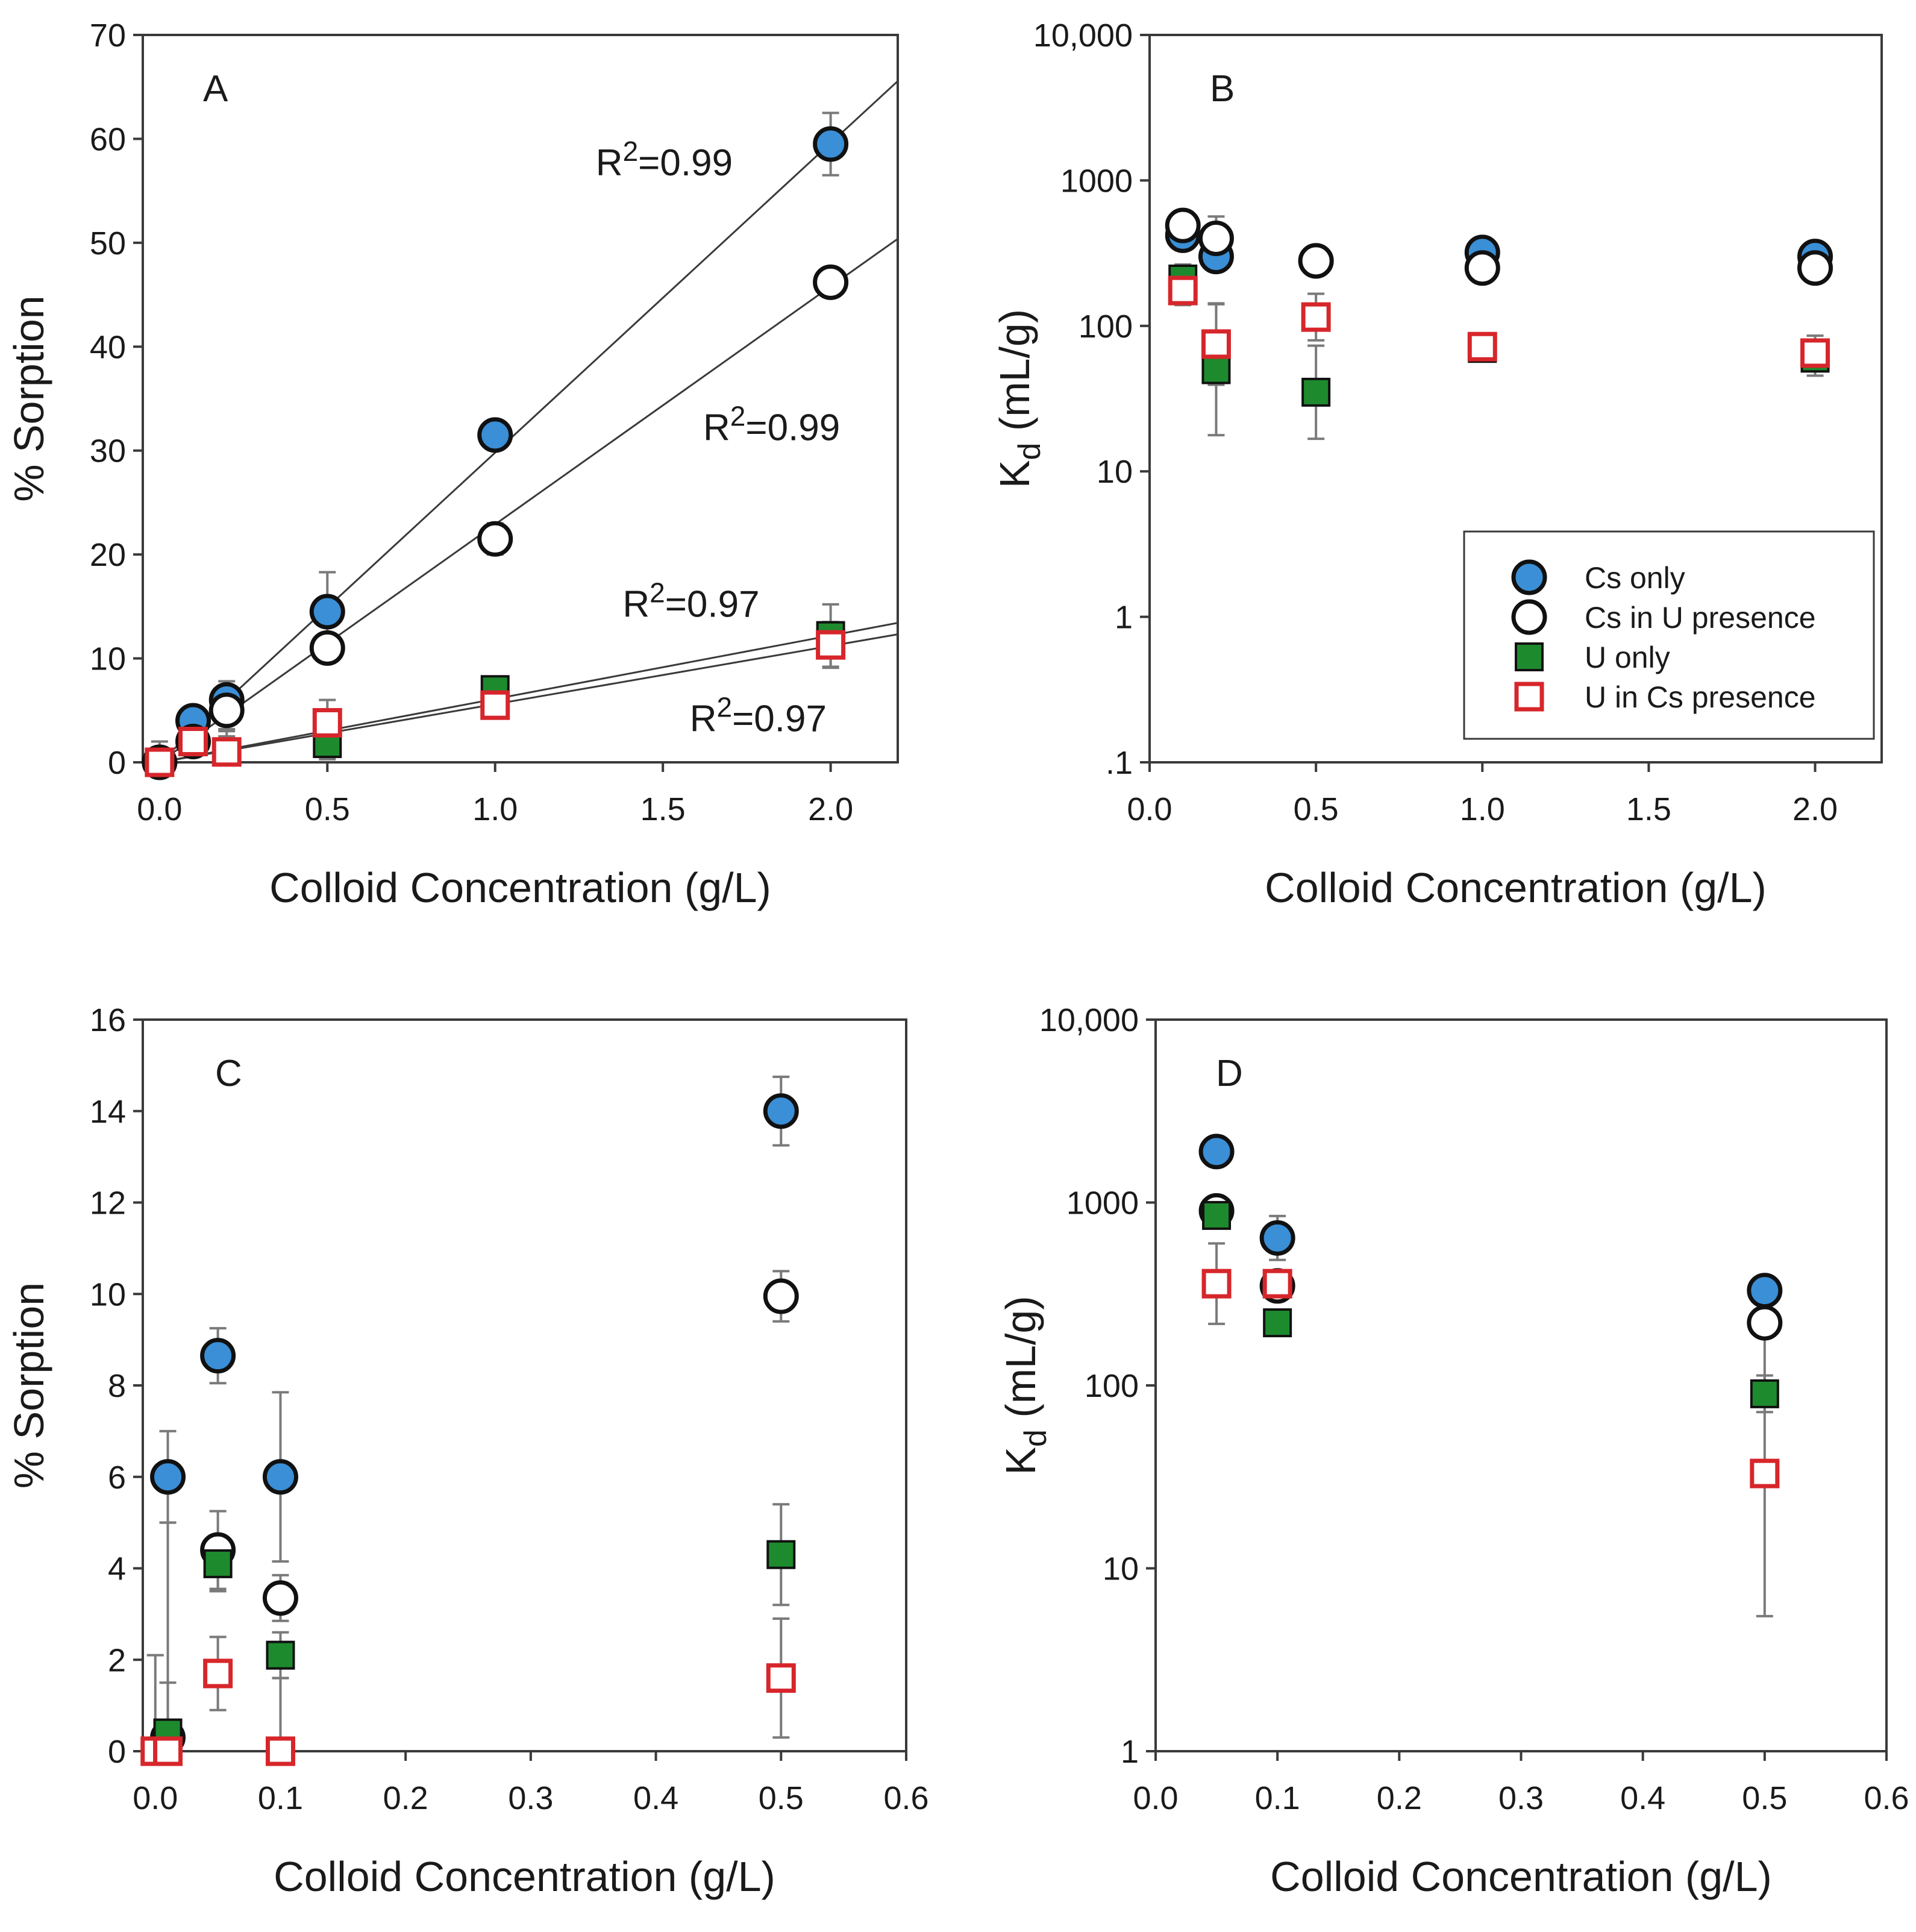  What do you see at coordinates (108, 139) in the screenshot?
I see `y-tick-label: 60` at bounding box center [108, 139].